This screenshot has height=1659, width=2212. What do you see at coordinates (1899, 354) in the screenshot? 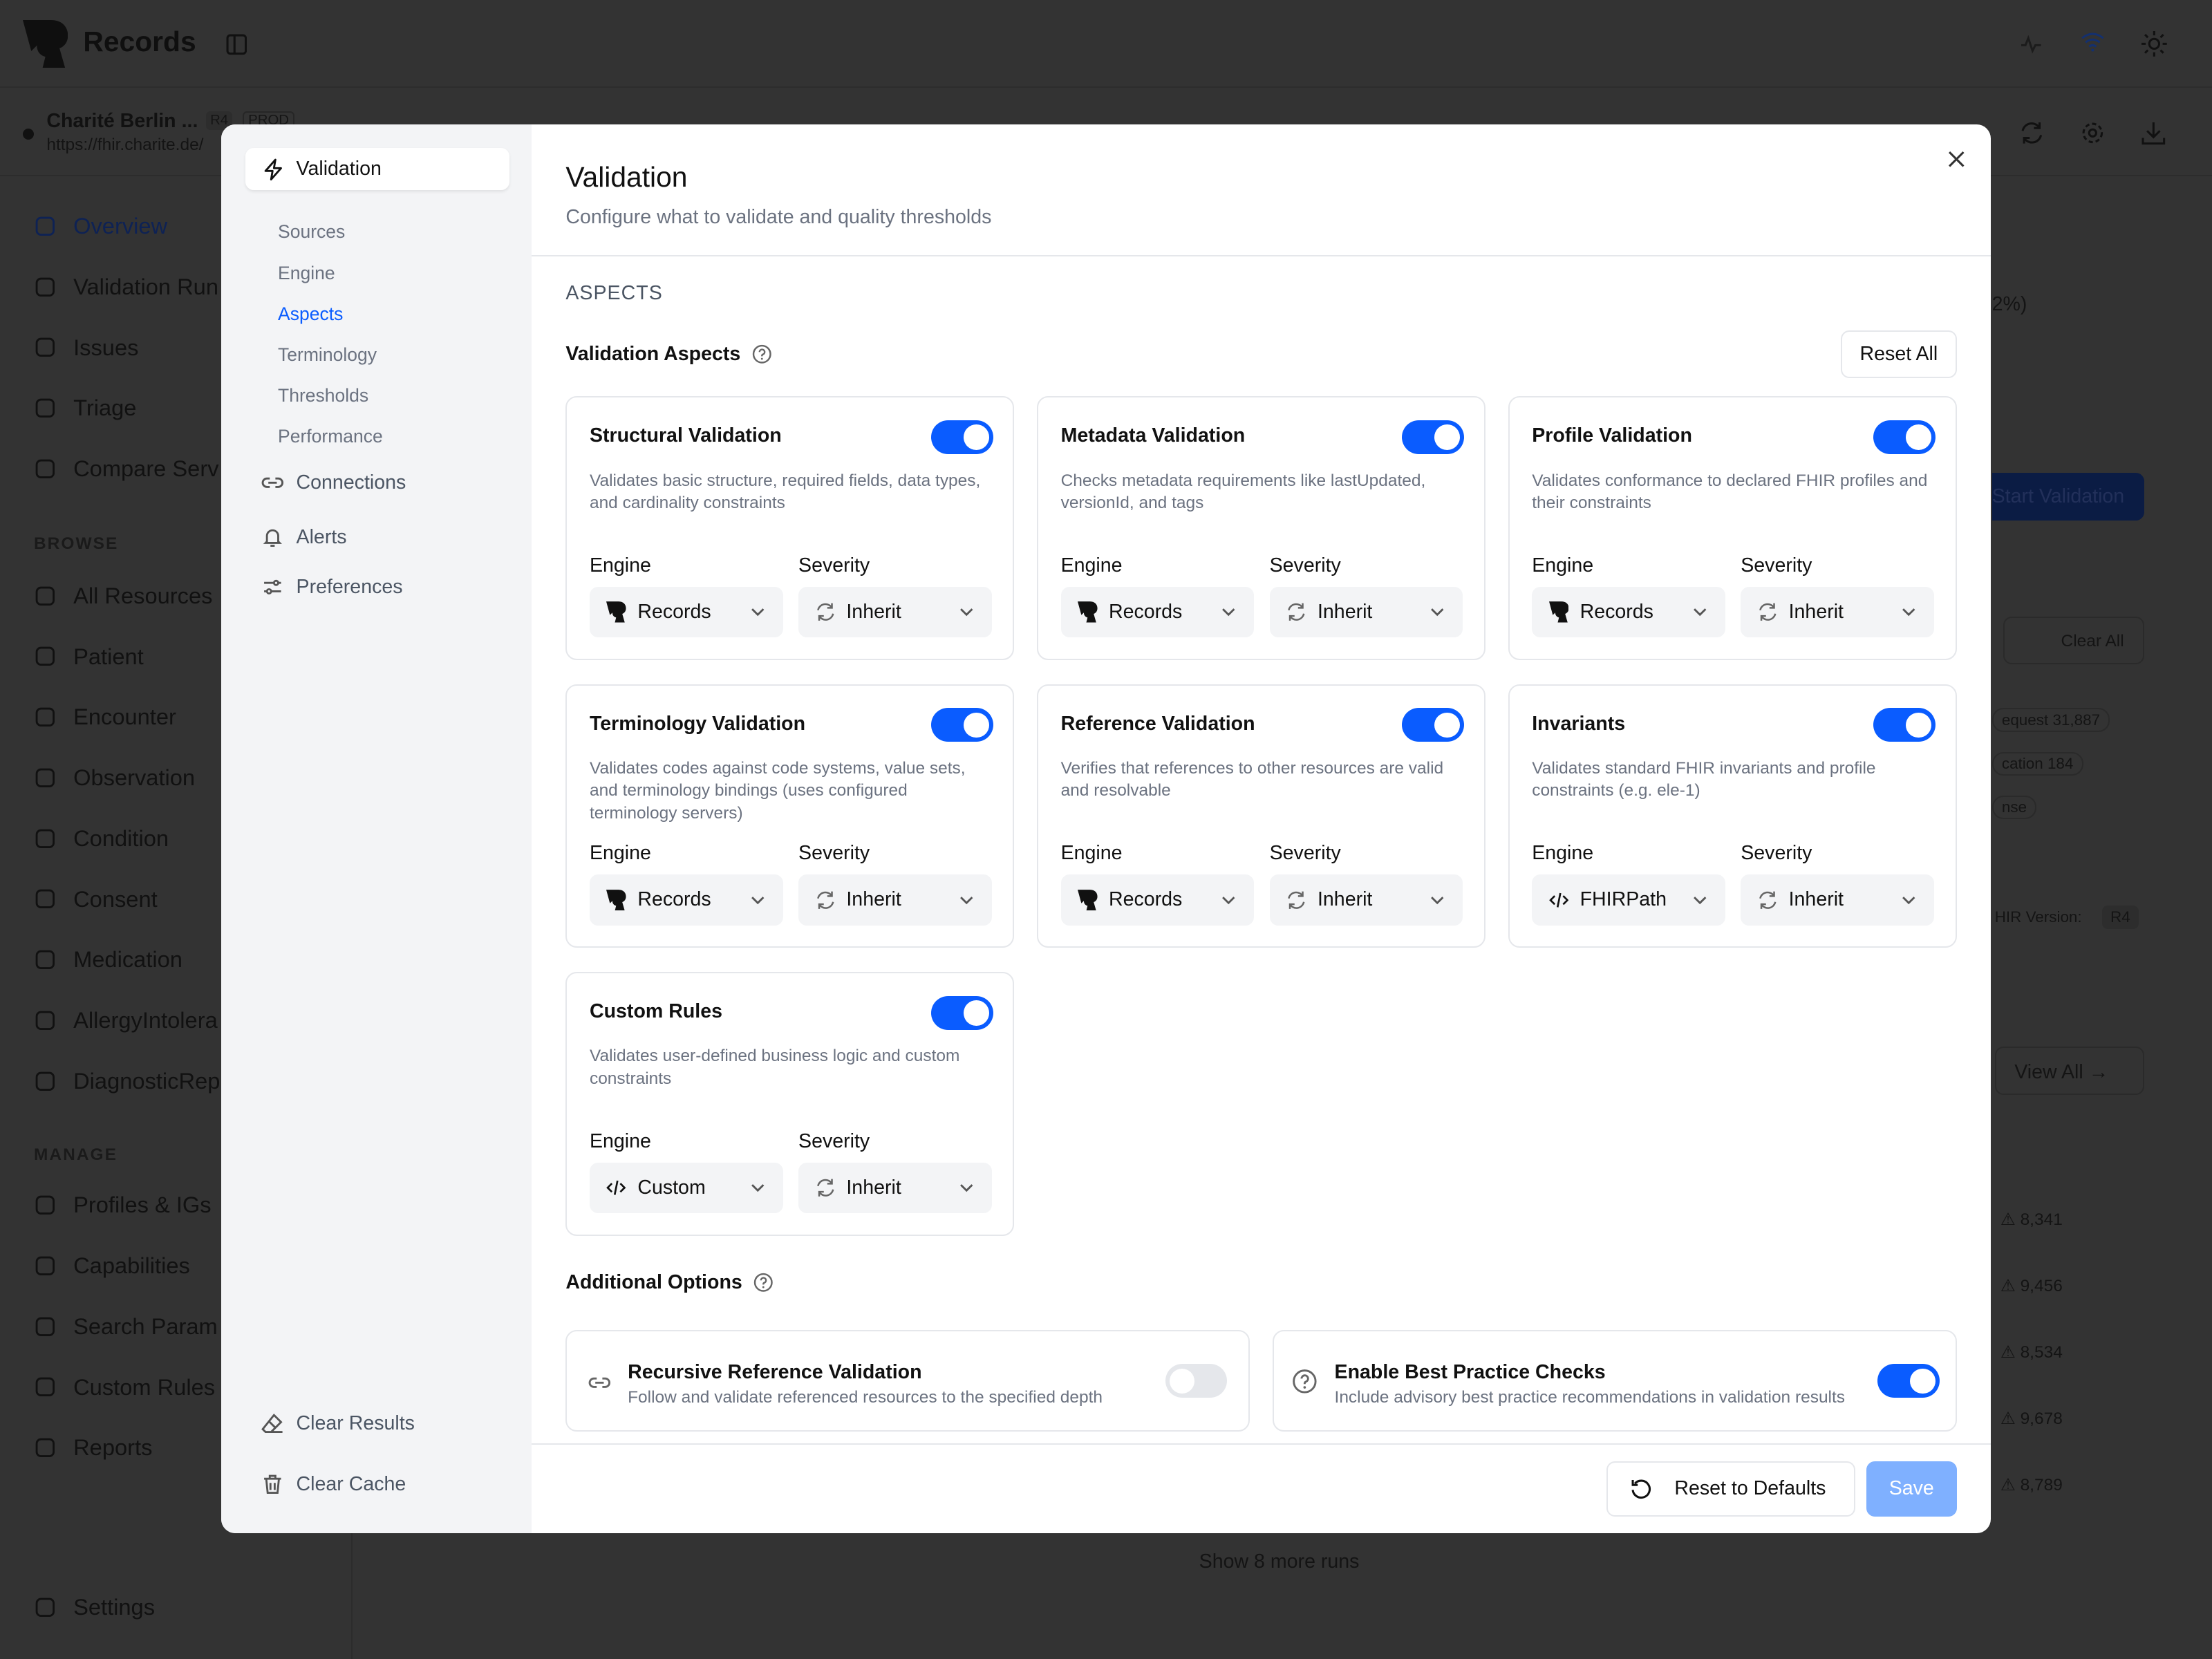
I see `reset-all-button: Reset All` at bounding box center [1899, 354].